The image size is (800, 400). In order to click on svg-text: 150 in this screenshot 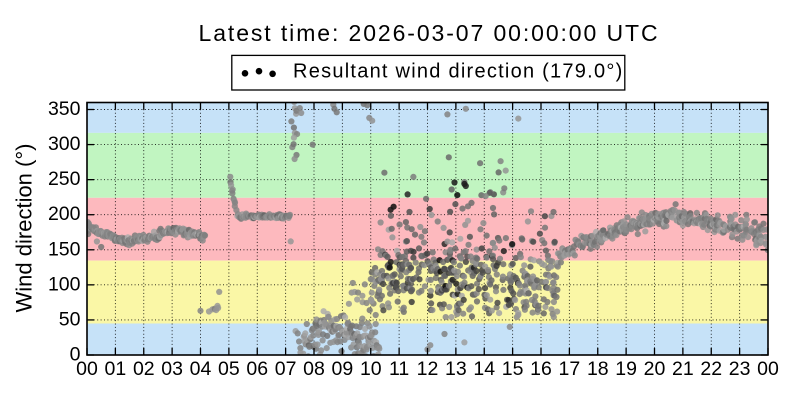, I will do `click(64, 249)`.